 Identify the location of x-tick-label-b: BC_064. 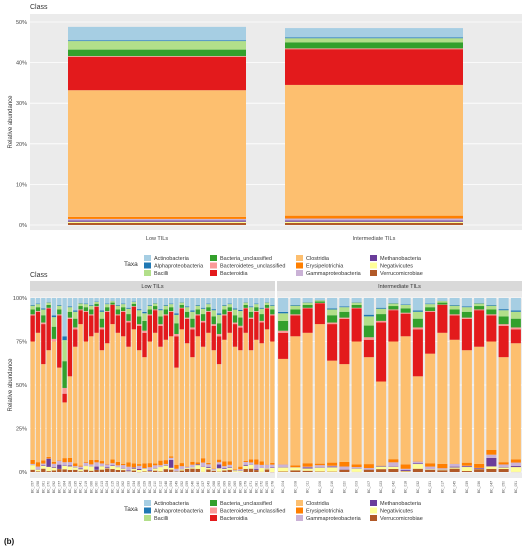
(65, 487).